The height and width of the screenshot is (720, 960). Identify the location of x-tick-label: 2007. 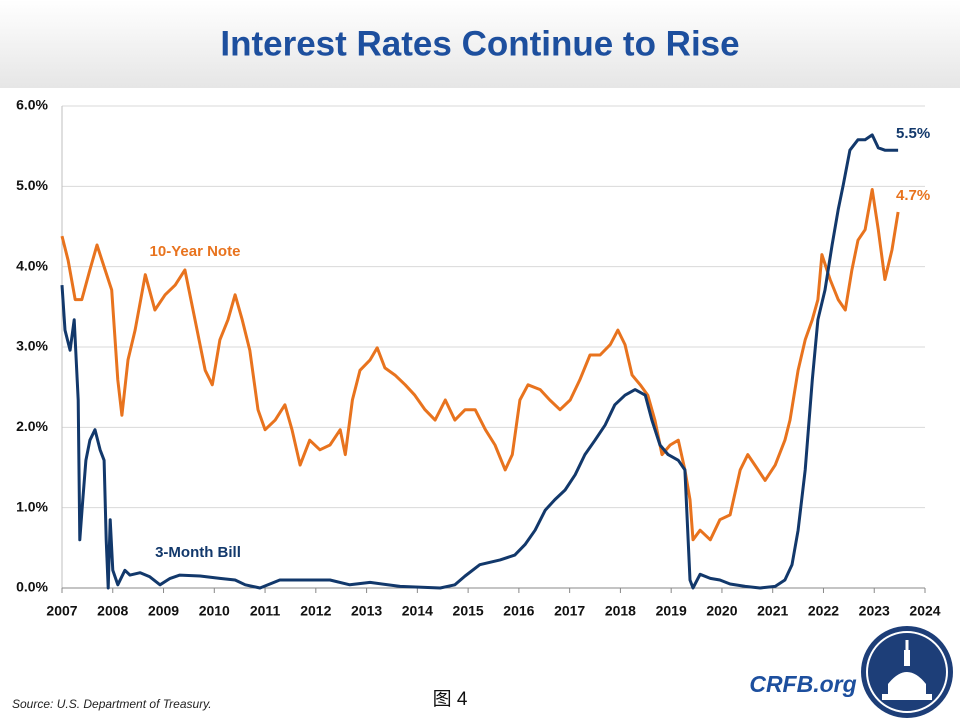
(61, 611).